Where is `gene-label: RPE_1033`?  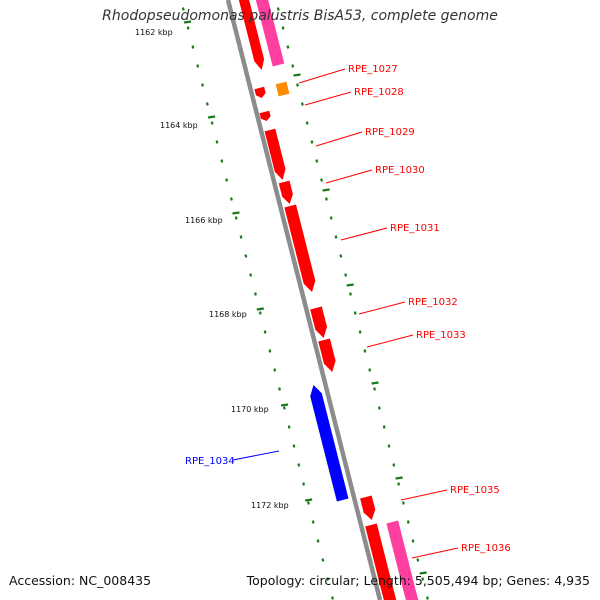
gene-label: RPE_1033 is located at coordinates (441, 335).